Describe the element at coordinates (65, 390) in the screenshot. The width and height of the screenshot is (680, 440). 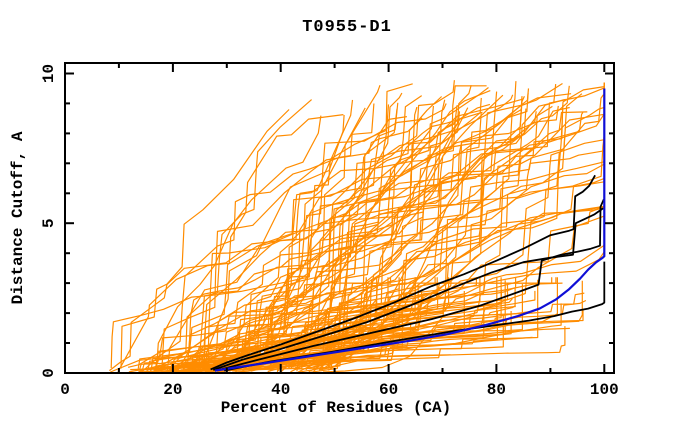
I see `x-tick-label: 0` at that location.